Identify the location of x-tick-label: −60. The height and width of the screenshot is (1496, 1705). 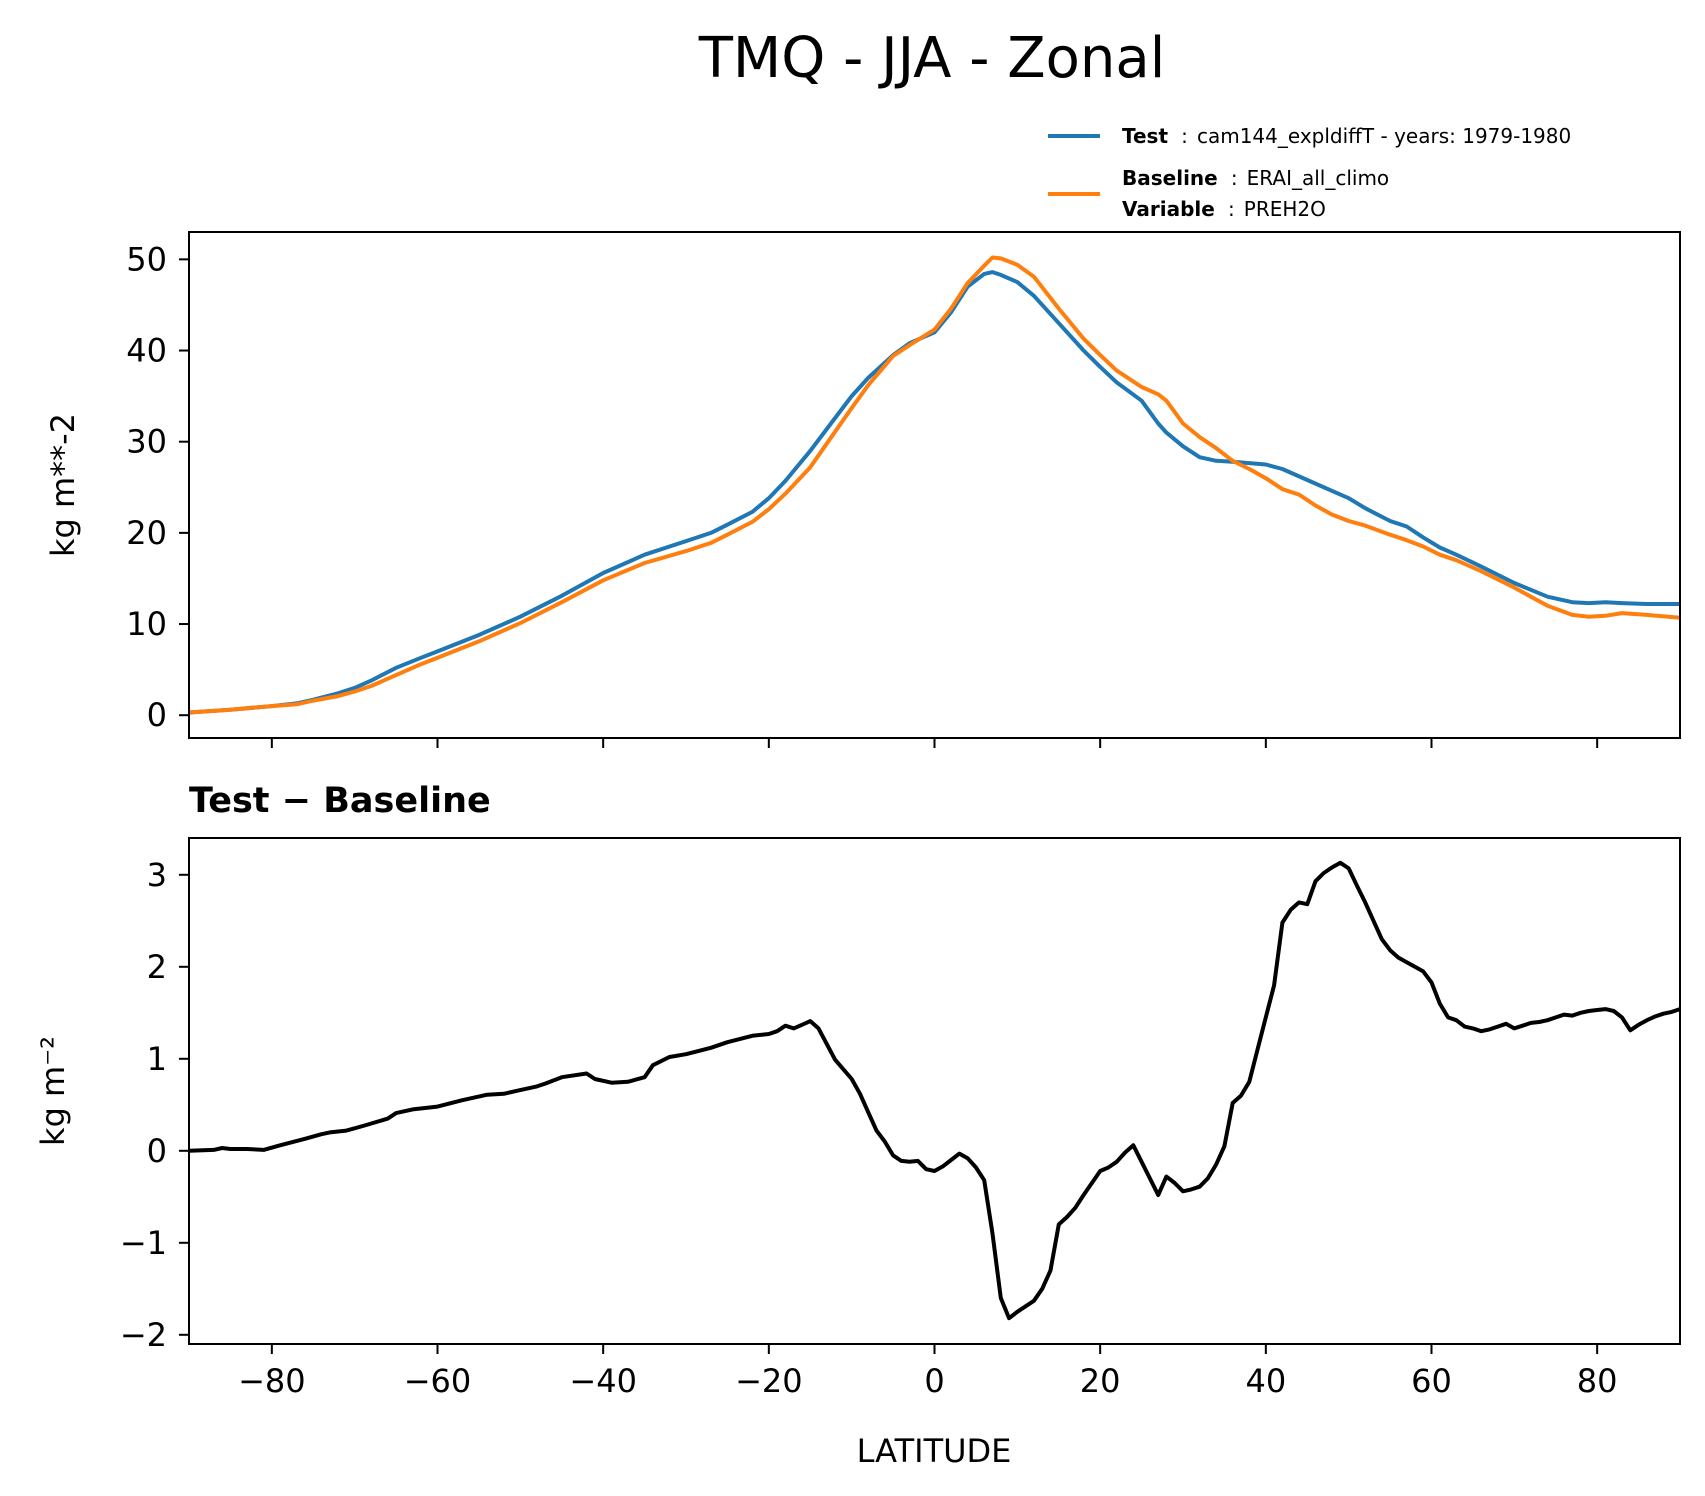
(438, 1381).